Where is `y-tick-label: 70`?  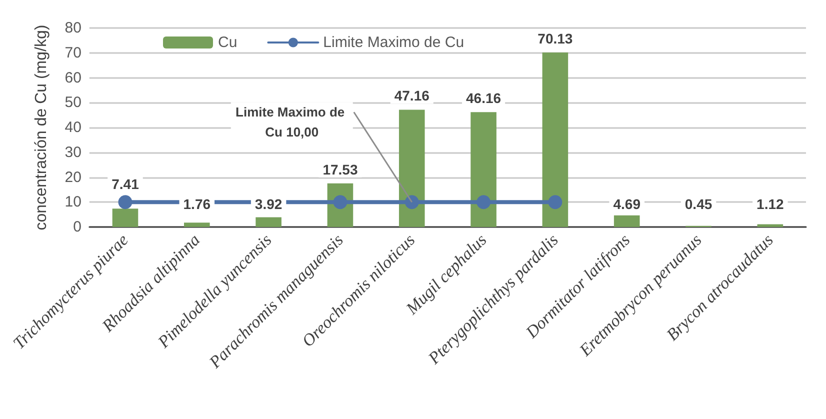 y-tick-label: 70 is located at coordinates (73, 53).